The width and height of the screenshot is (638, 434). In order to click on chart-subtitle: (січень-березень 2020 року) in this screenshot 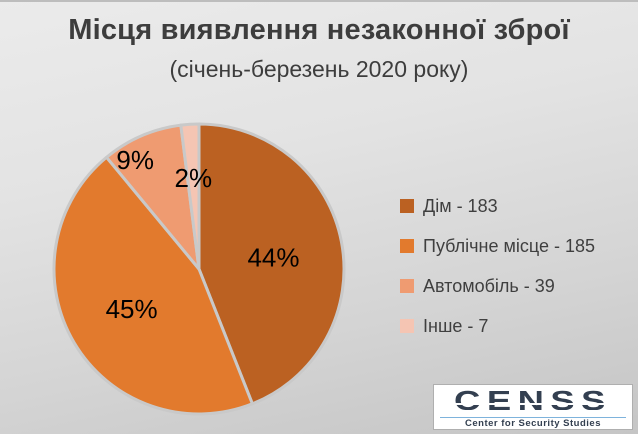, I will do `click(319, 69)`.